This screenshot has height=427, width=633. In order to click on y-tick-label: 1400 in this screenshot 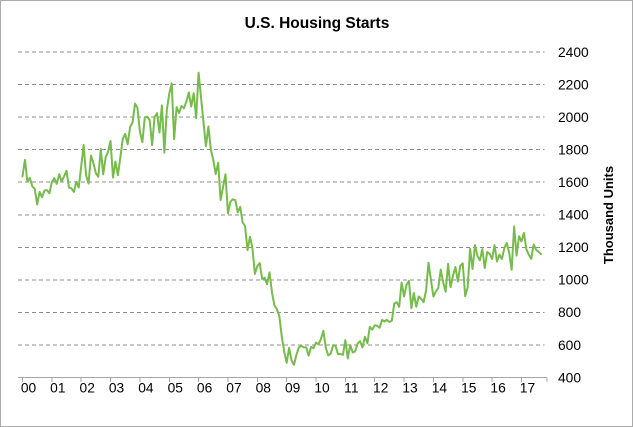, I will do `click(573, 215)`.